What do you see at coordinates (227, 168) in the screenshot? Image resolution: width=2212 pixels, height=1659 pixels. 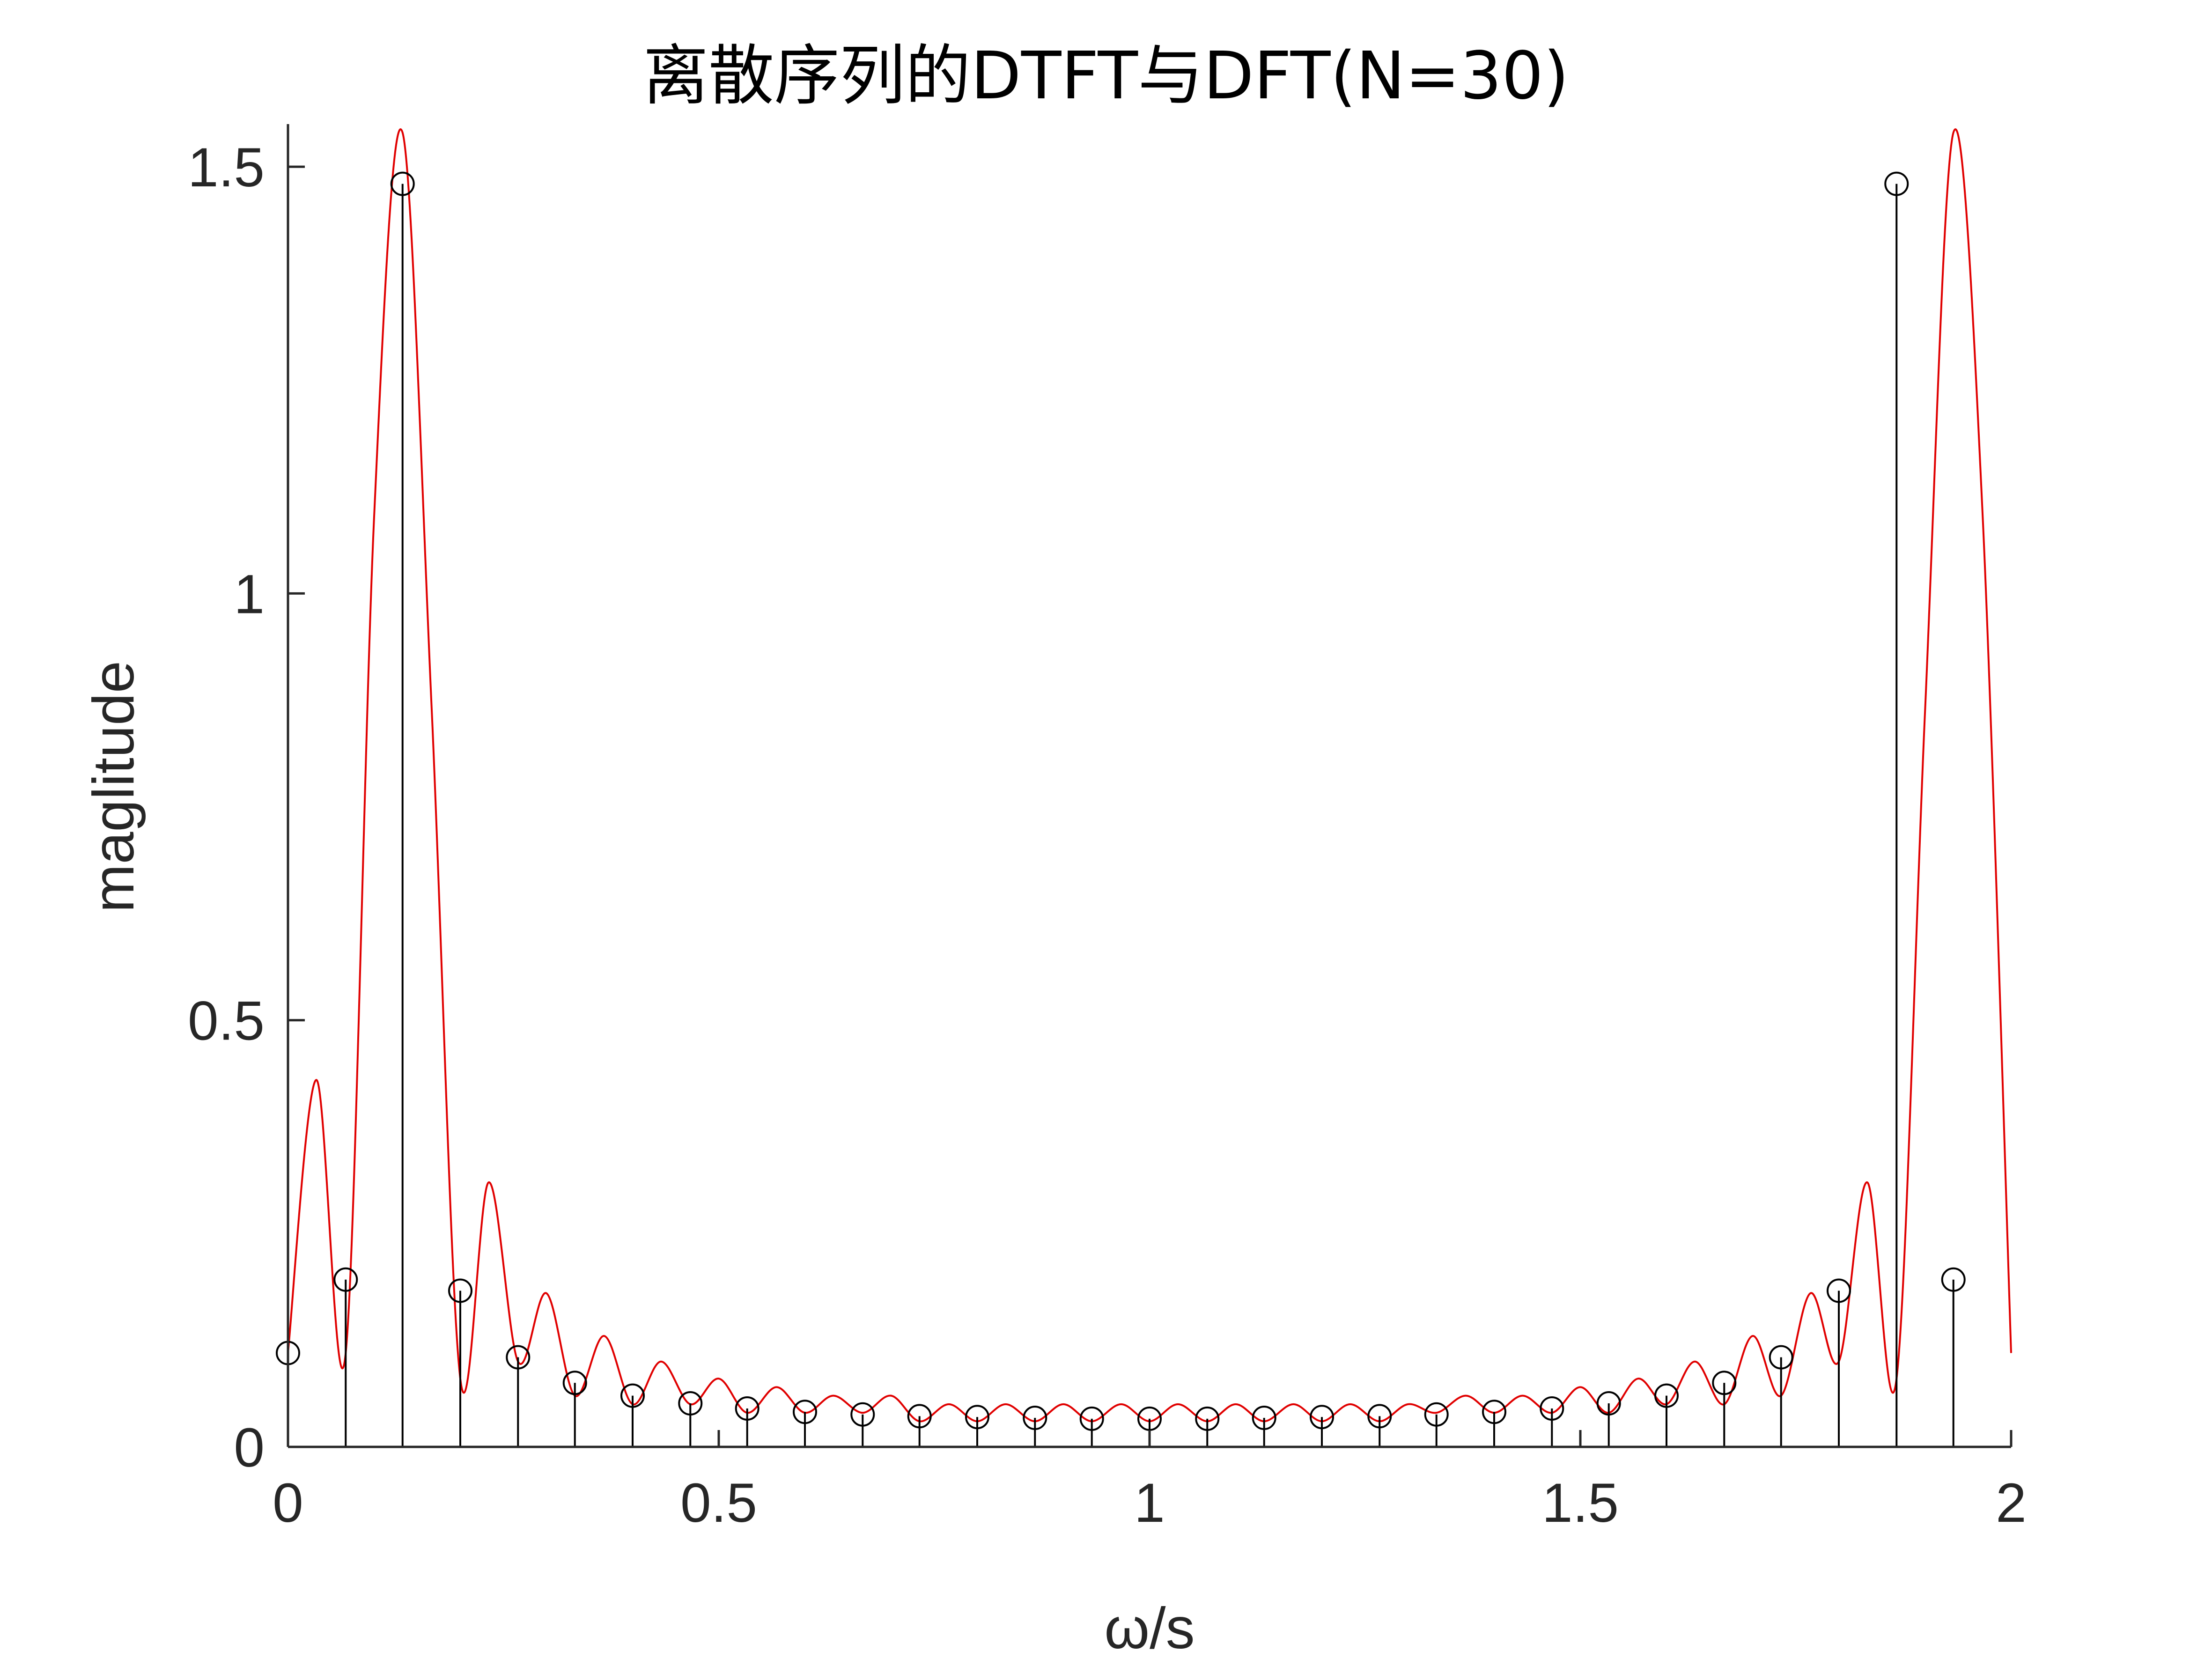 I see `y-tick-label: 1.5` at bounding box center [227, 168].